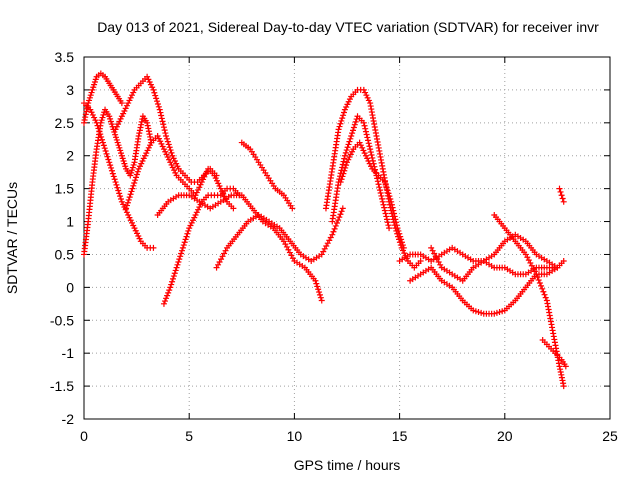 Image resolution: width=640 pixels, height=480 pixels. What do you see at coordinates (505, 436) in the screenshot?
I see `x-tick-label: 20` at bounding box center [505, 436].